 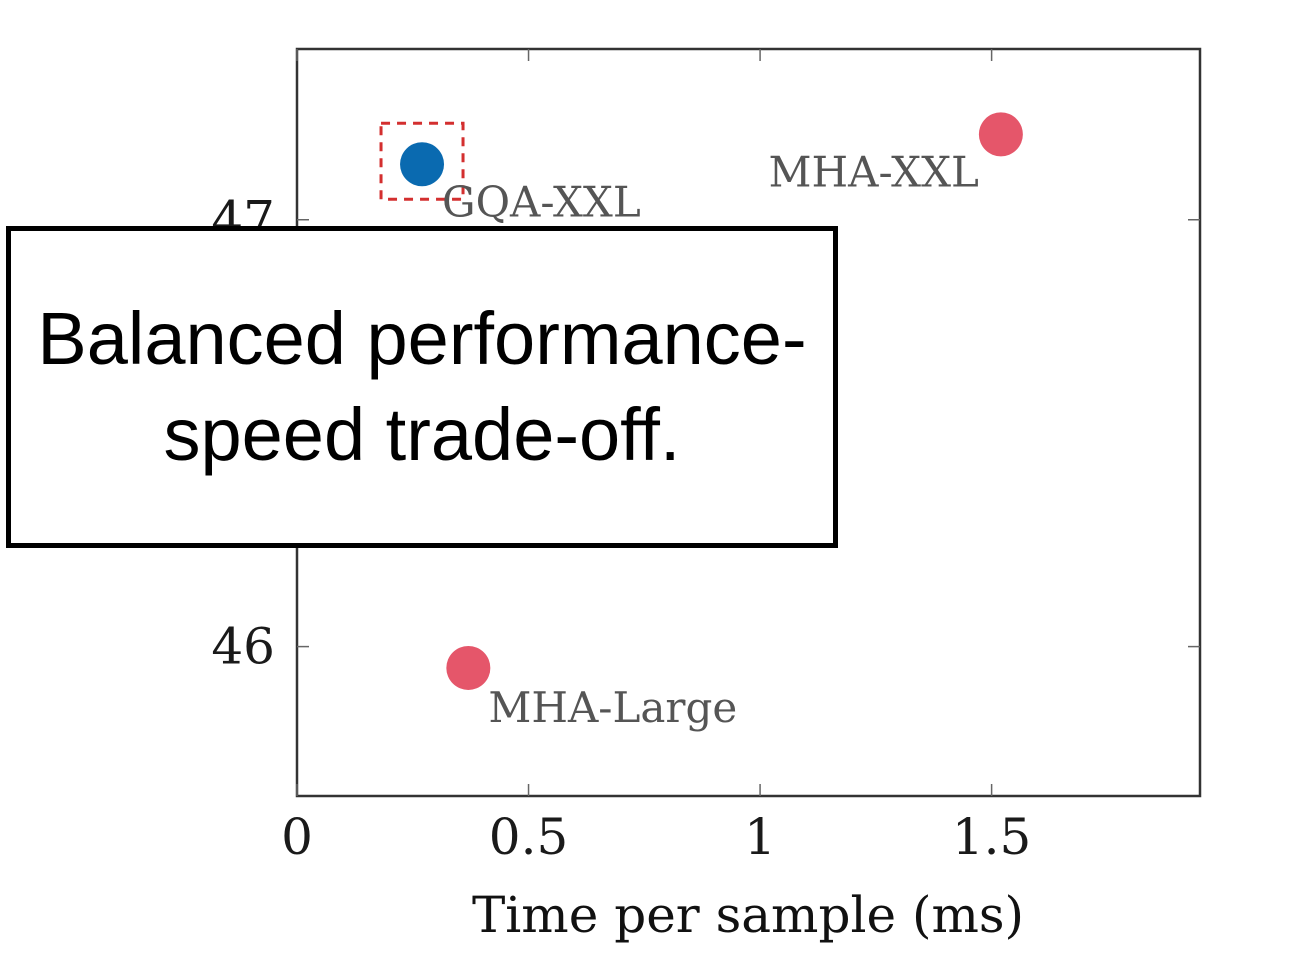 What do you see at coordinates (760, 837) in the screenshot?
I see `x-tick-label: 1` at bounding box center [760, 837].